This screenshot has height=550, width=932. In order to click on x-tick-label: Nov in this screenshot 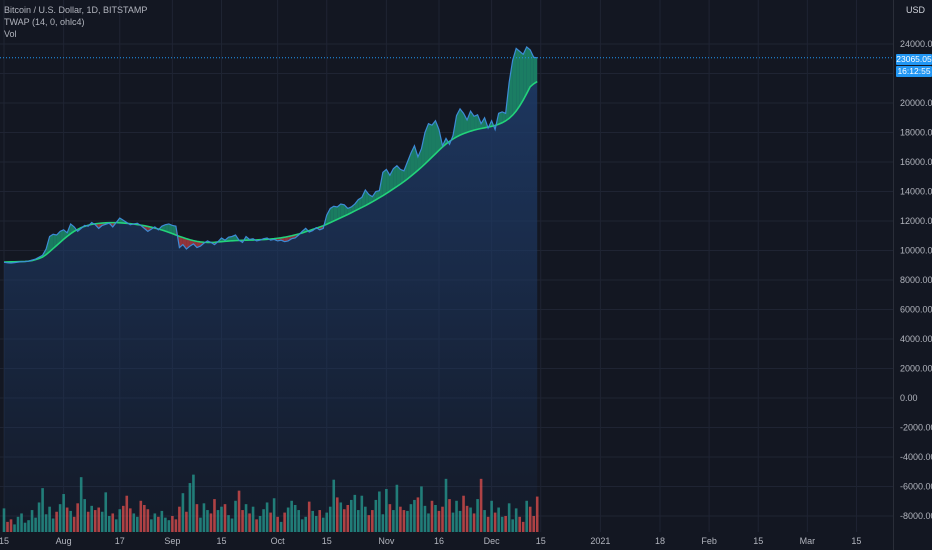, I will do `click(386, 541)`.